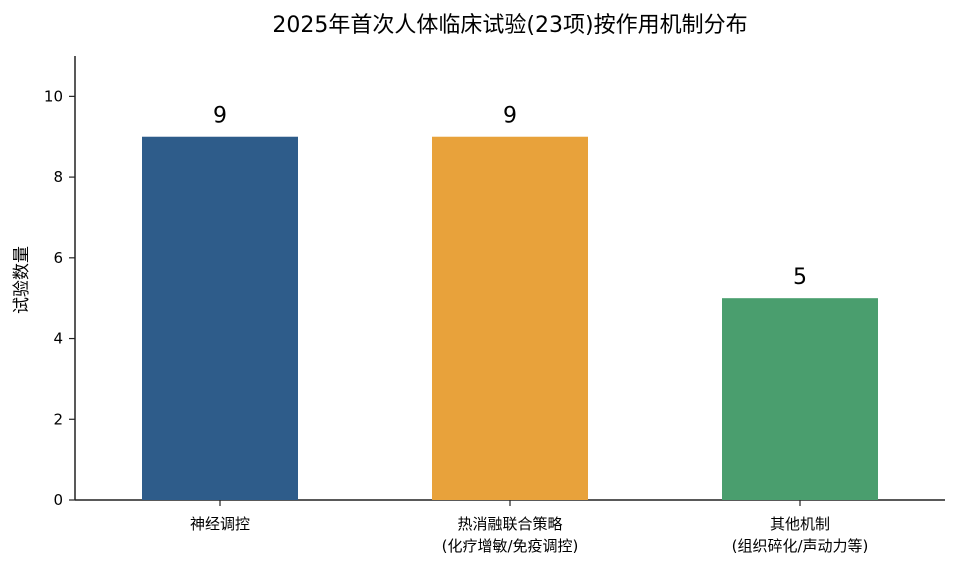  I want to click on y-tick-label: 2, so click(58, 419).